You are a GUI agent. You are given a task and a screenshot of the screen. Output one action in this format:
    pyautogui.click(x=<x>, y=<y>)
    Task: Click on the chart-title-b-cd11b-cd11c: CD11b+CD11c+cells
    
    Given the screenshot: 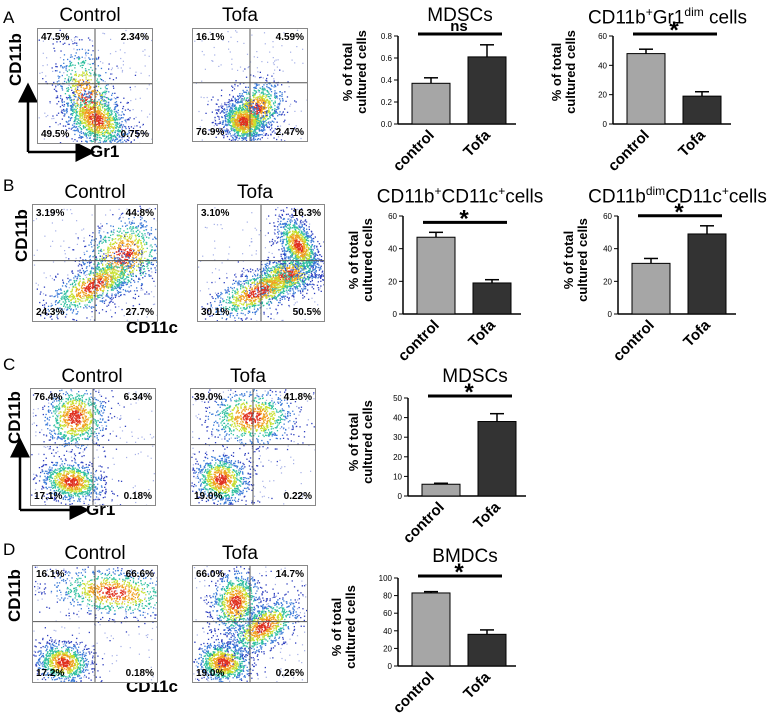 What is the action you would take?
    pyautogui.click(x=460, y=196)
    